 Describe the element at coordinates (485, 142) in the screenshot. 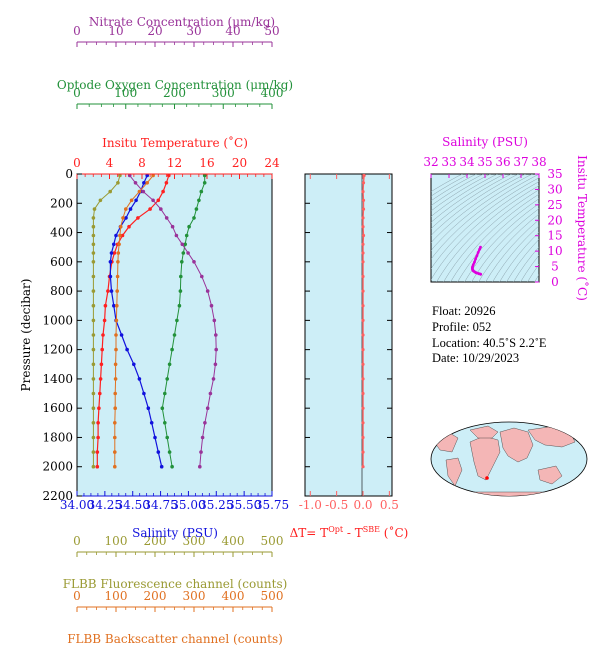

I see `ts-salinity-axis-title: Salinity (PSU)` at that location.